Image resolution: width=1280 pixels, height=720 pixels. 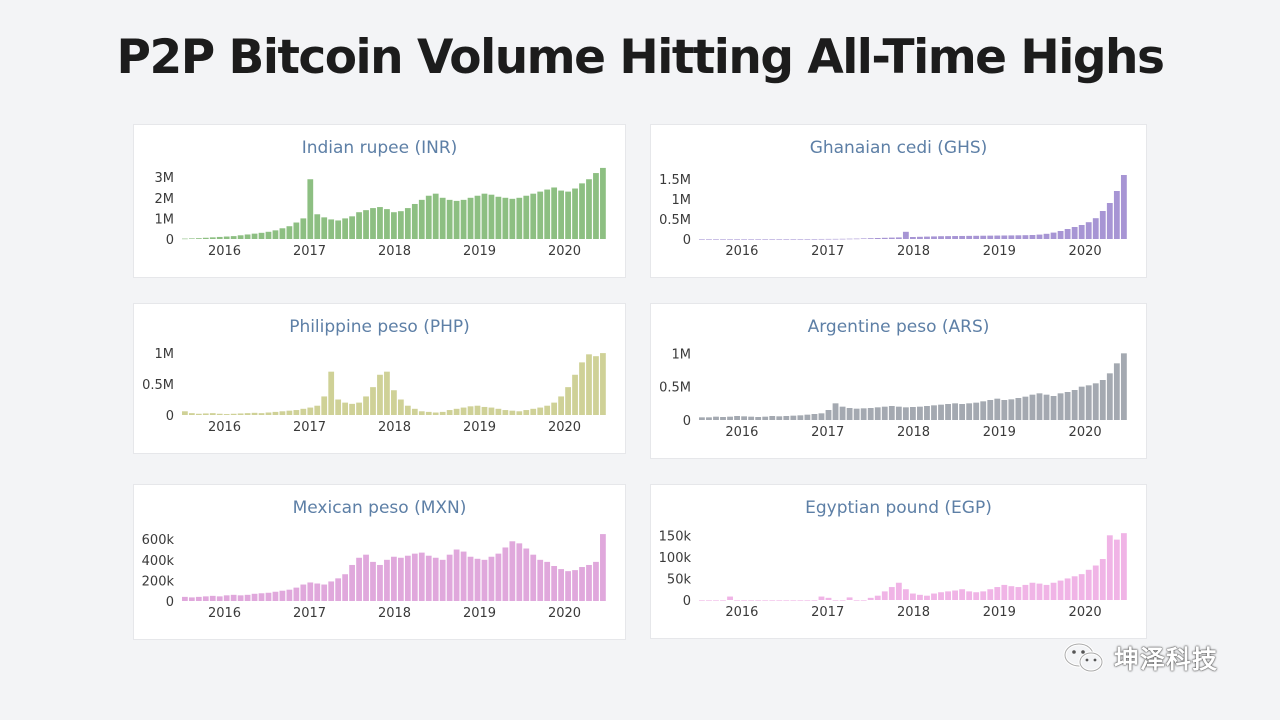 What do you see at coordinates (741, 432) in the screenshot?
I see `x-tick-label: 2016` at bounding box center [741, 432].